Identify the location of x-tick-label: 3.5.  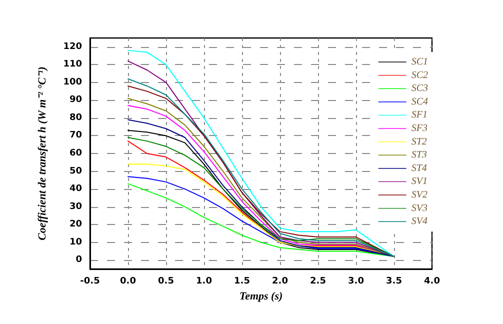
(394, 281).